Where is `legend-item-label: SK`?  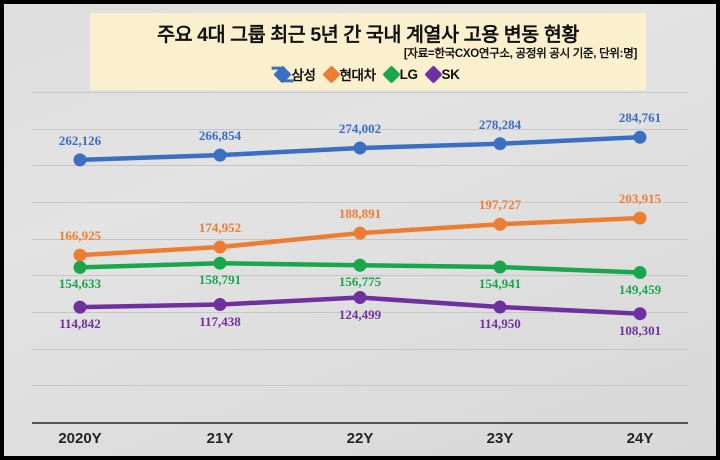
legend-item-label: SK is located at coordinates (450, 74).